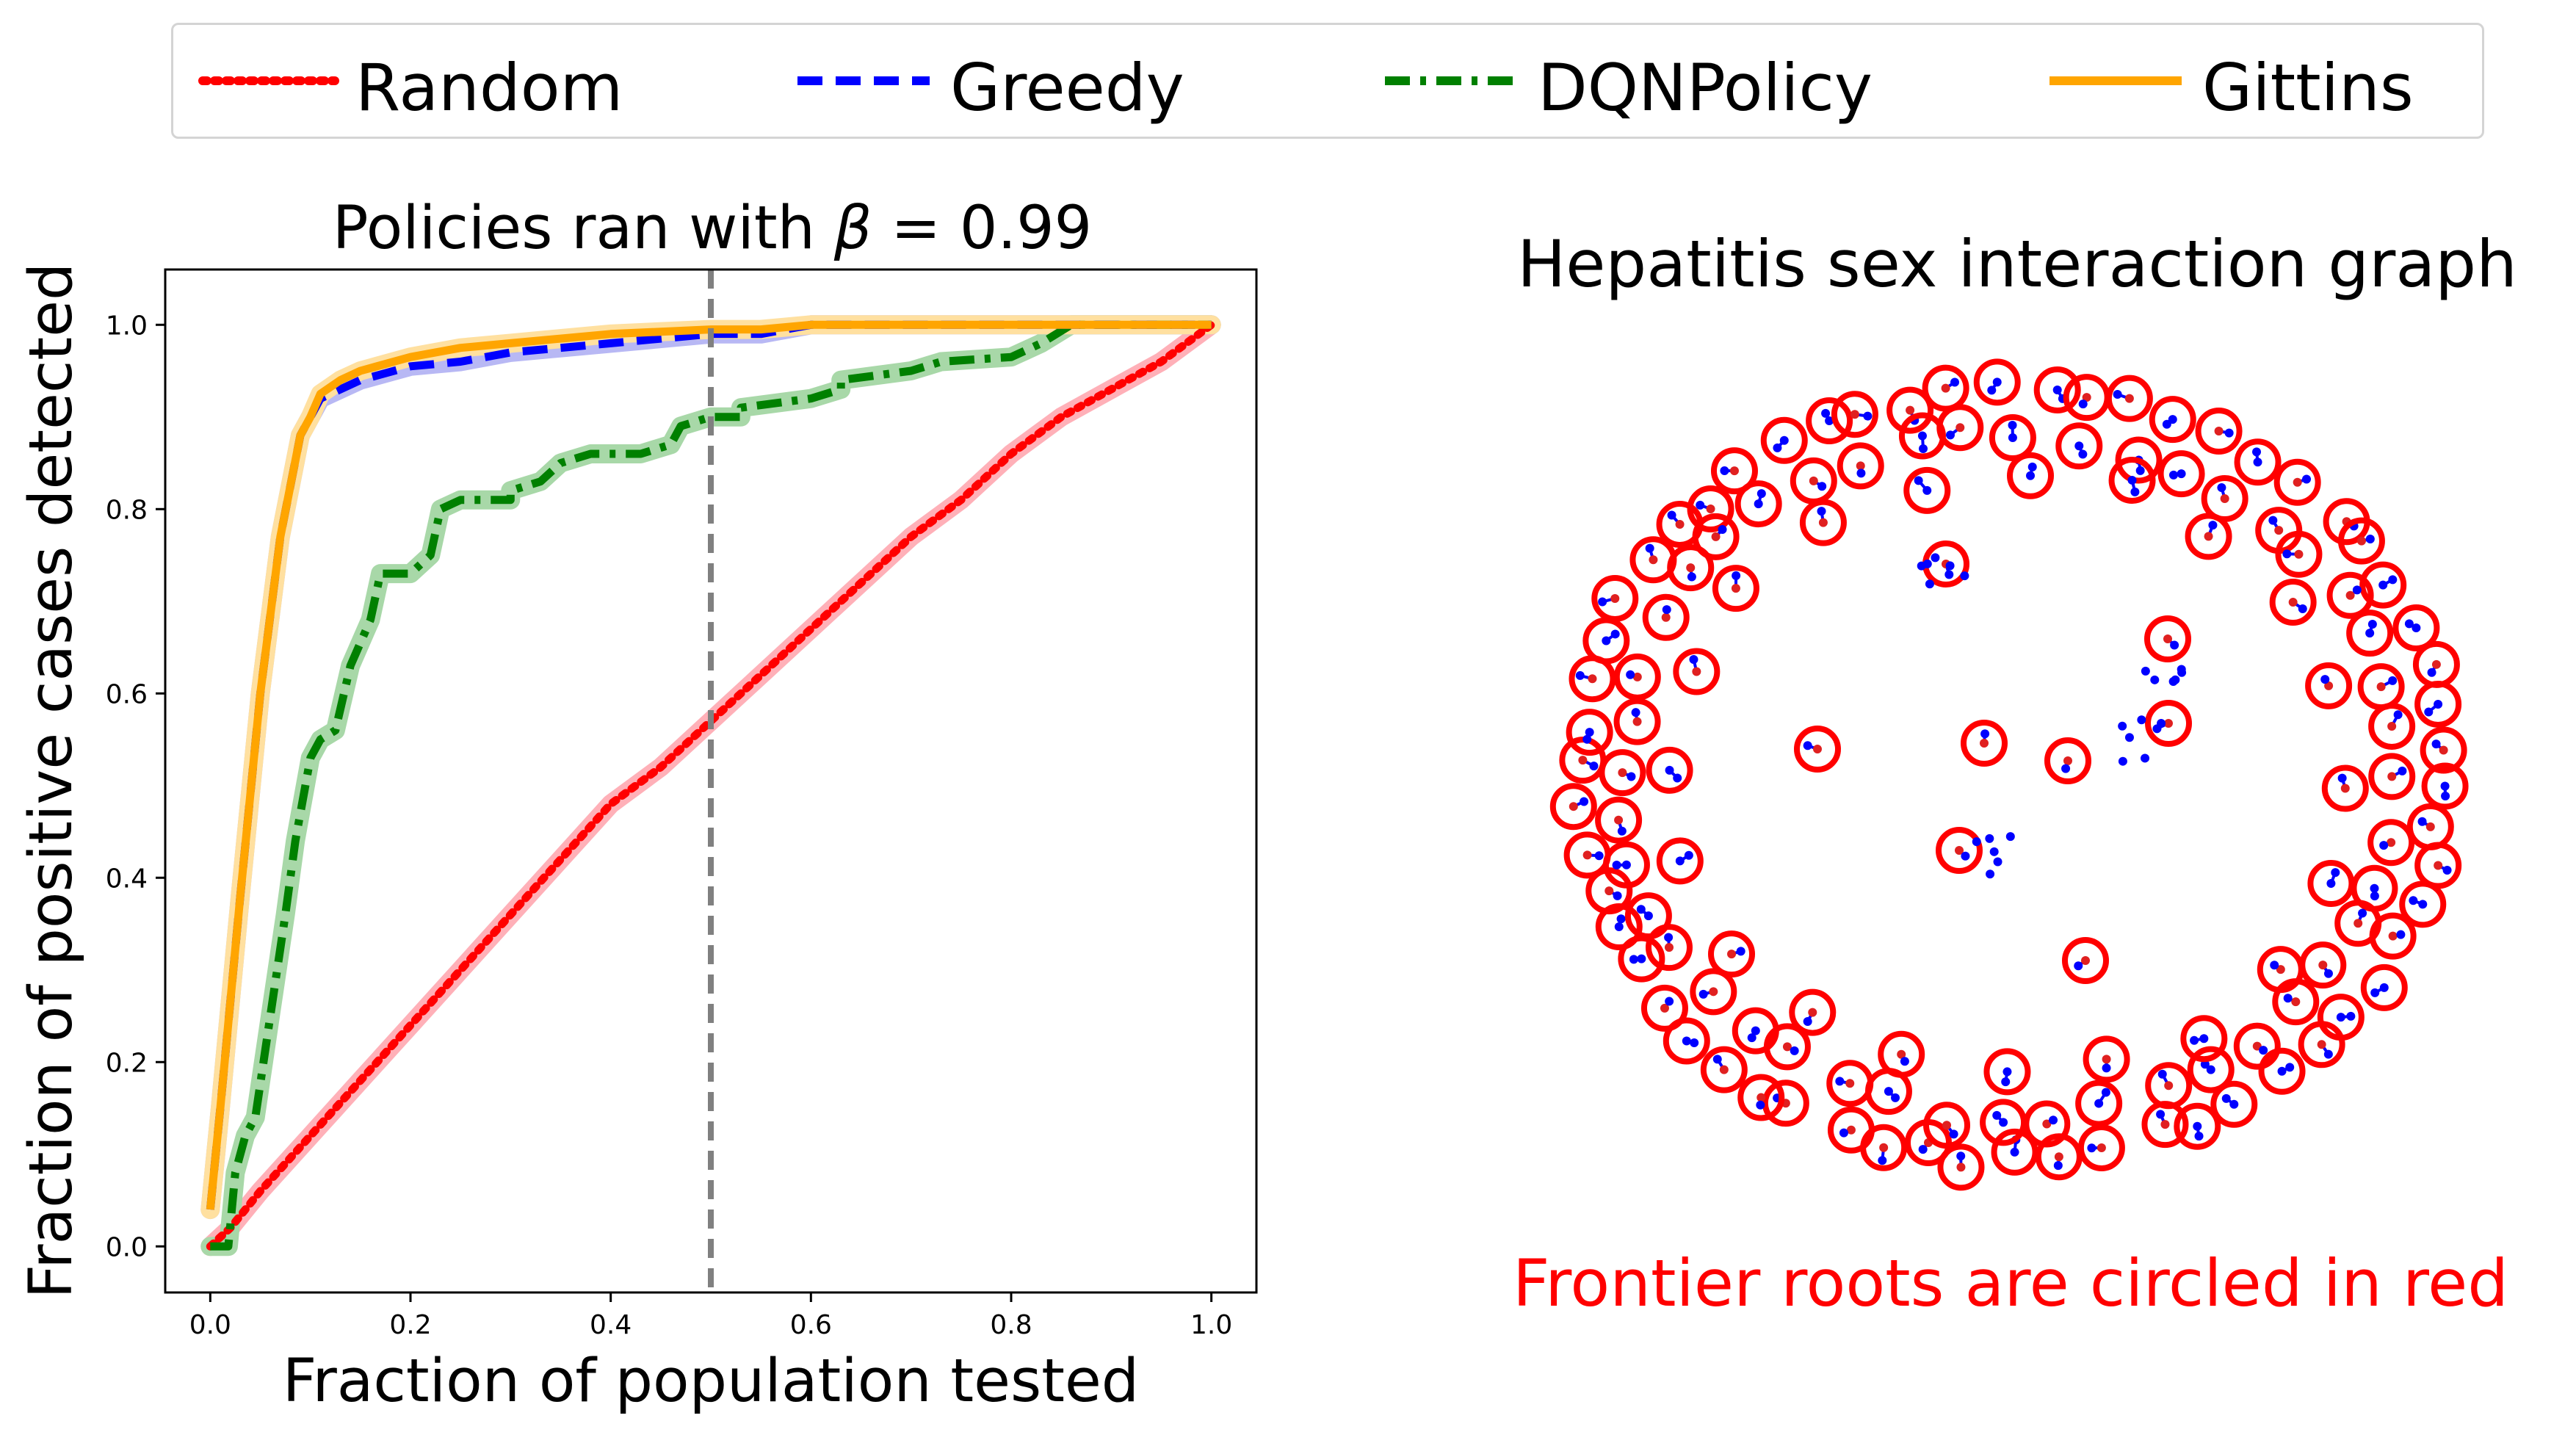 This screenshot has width=2576, height=1432. I want to click on y-tick-label: 0.6, so click(127, 694).